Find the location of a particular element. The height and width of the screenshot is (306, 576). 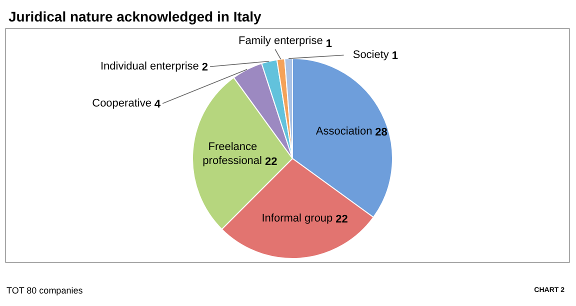

data-label: 4 is located at coordinates (158, 104).